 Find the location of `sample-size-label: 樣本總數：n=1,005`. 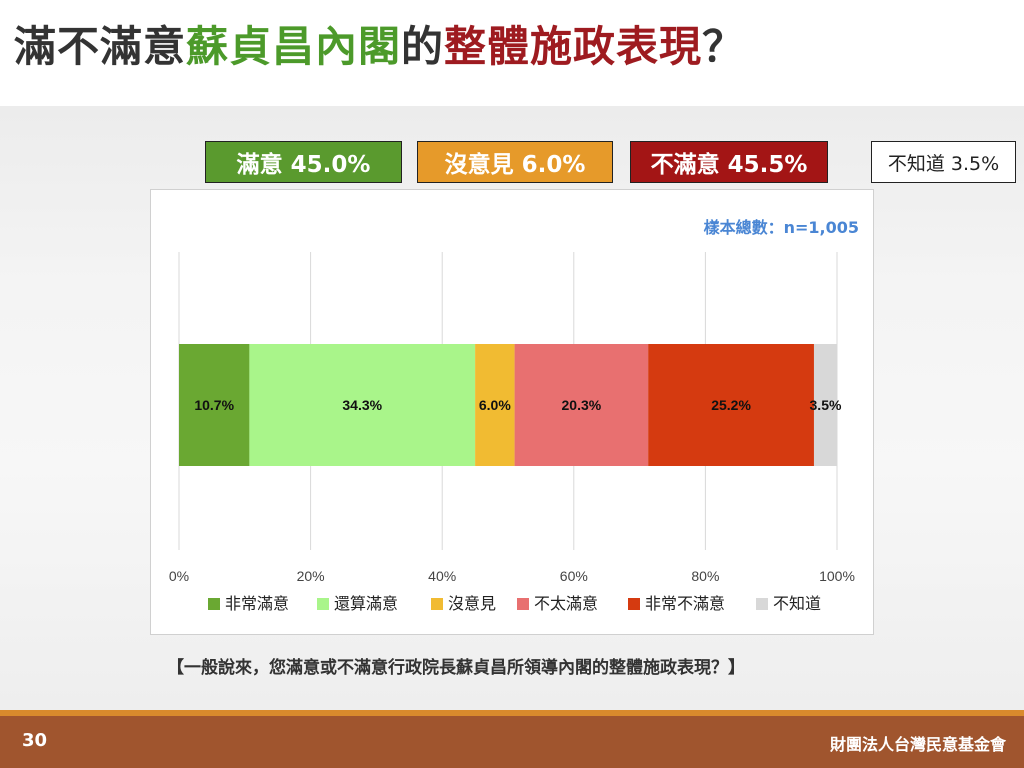

sample-size-label: 樣本總數：n=1,005 is located at coordinates (781, 227).